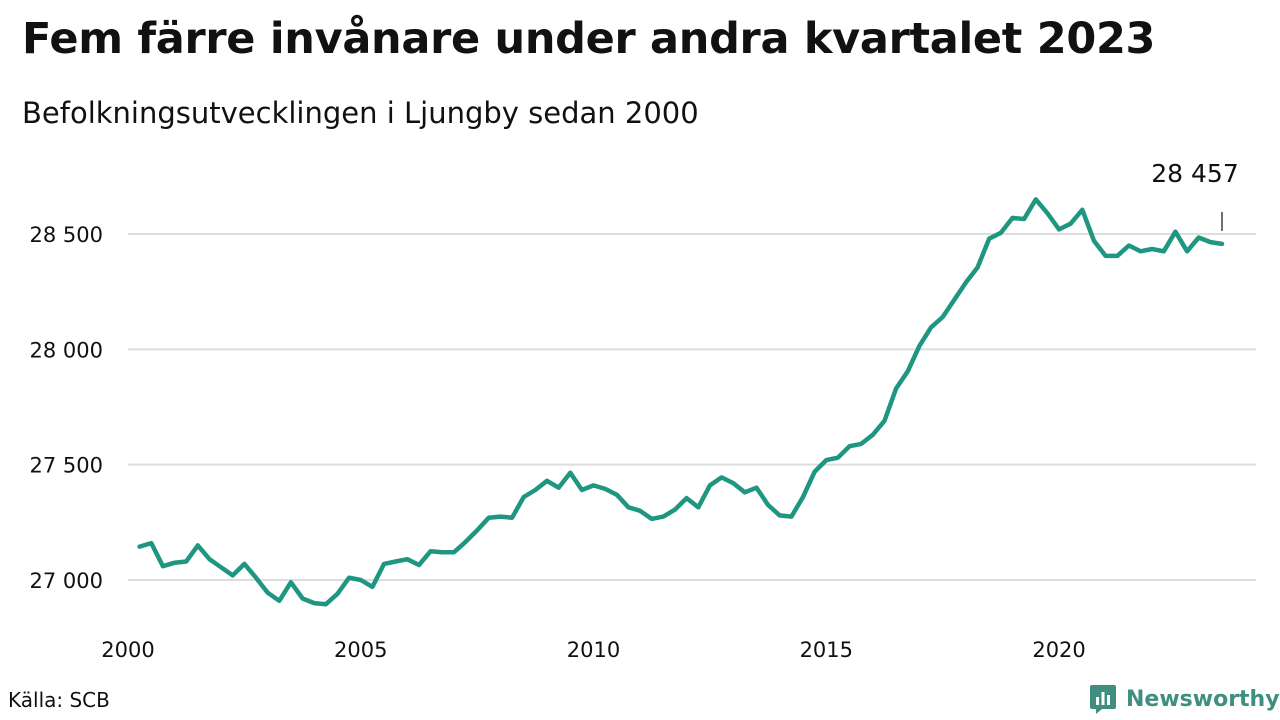 This screenshot has width=1280, height=720. What do you see at coordinates (1058, 650) in the screenshot?
I see `x-tick-label: 2020` at bounding box center [1058, 650].